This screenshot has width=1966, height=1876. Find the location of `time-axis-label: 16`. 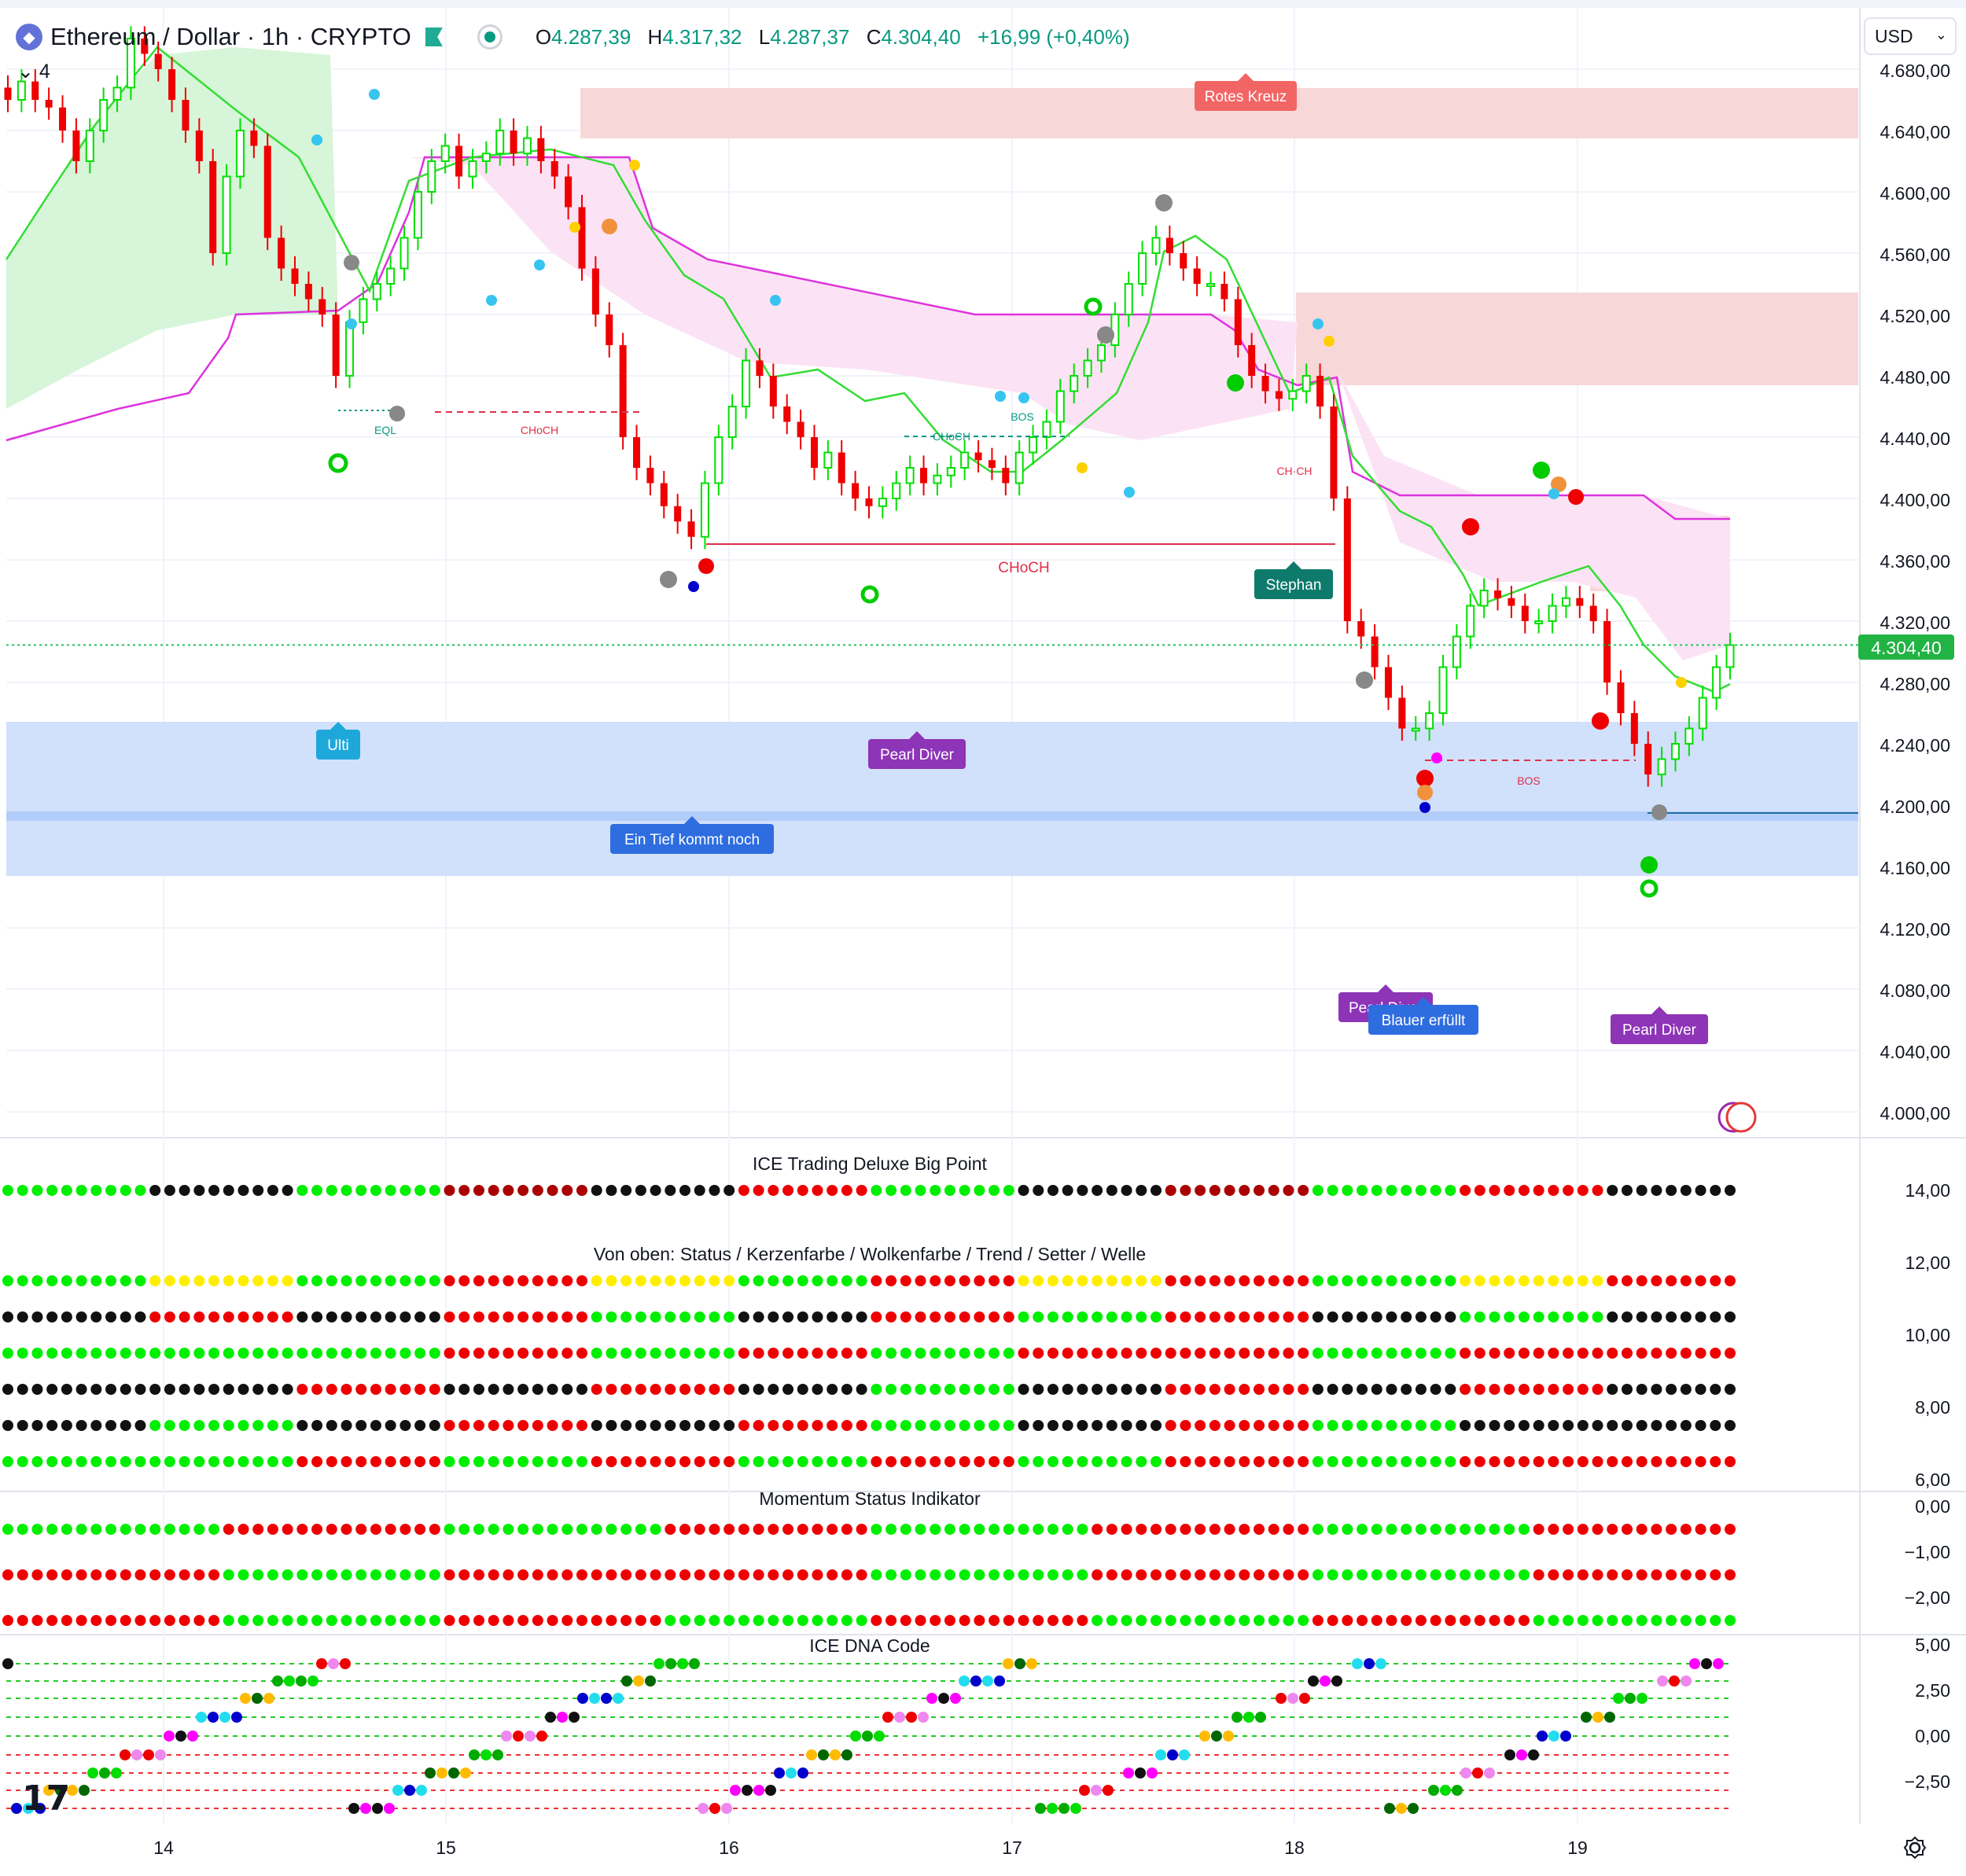

time-axis-label: 16 is located at coordinates (729, 1847).